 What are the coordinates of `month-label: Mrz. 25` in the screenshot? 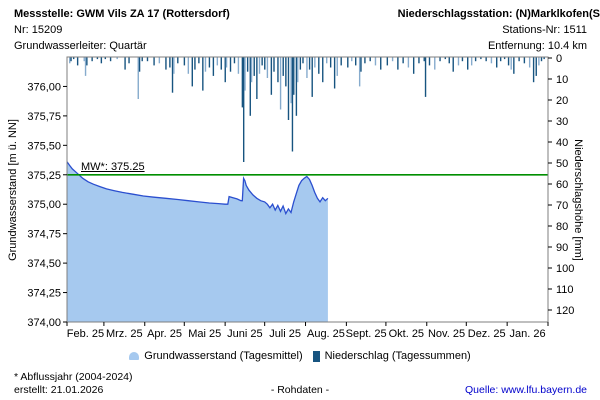 It's located at (124, 334).